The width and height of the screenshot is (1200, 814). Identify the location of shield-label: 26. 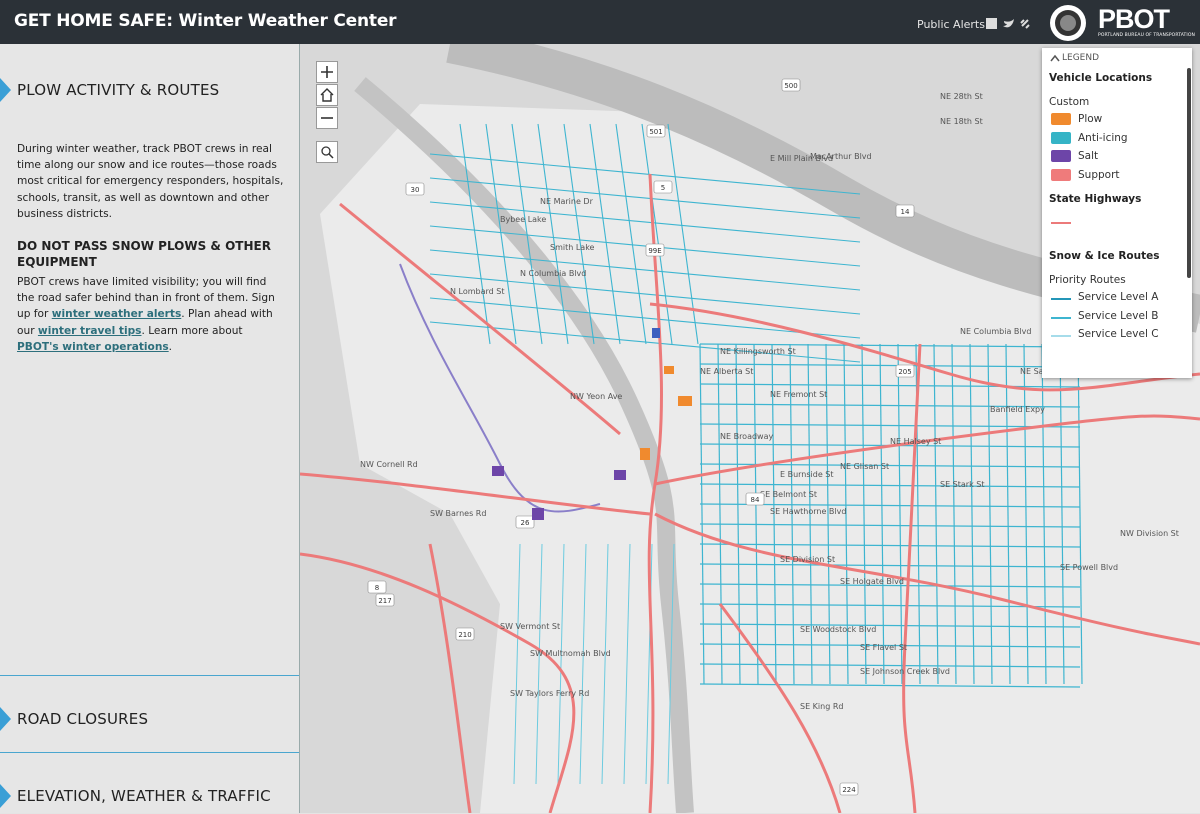
(525, 523).